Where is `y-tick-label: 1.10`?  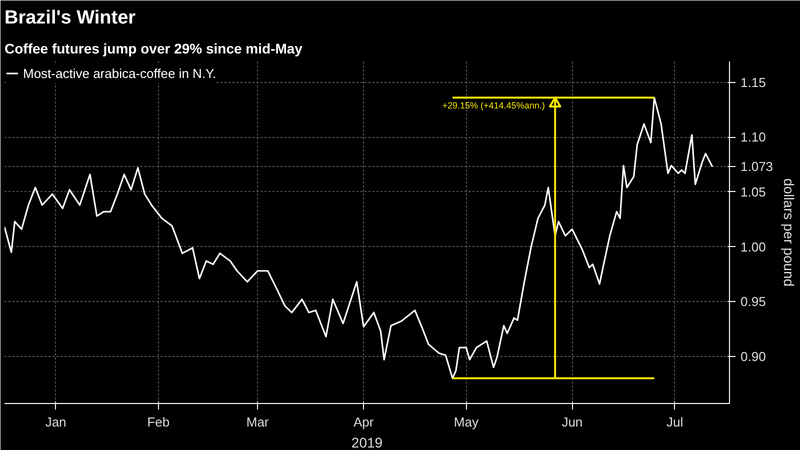 y-tick-label: 1.10 is located at coordinates (753, 137).